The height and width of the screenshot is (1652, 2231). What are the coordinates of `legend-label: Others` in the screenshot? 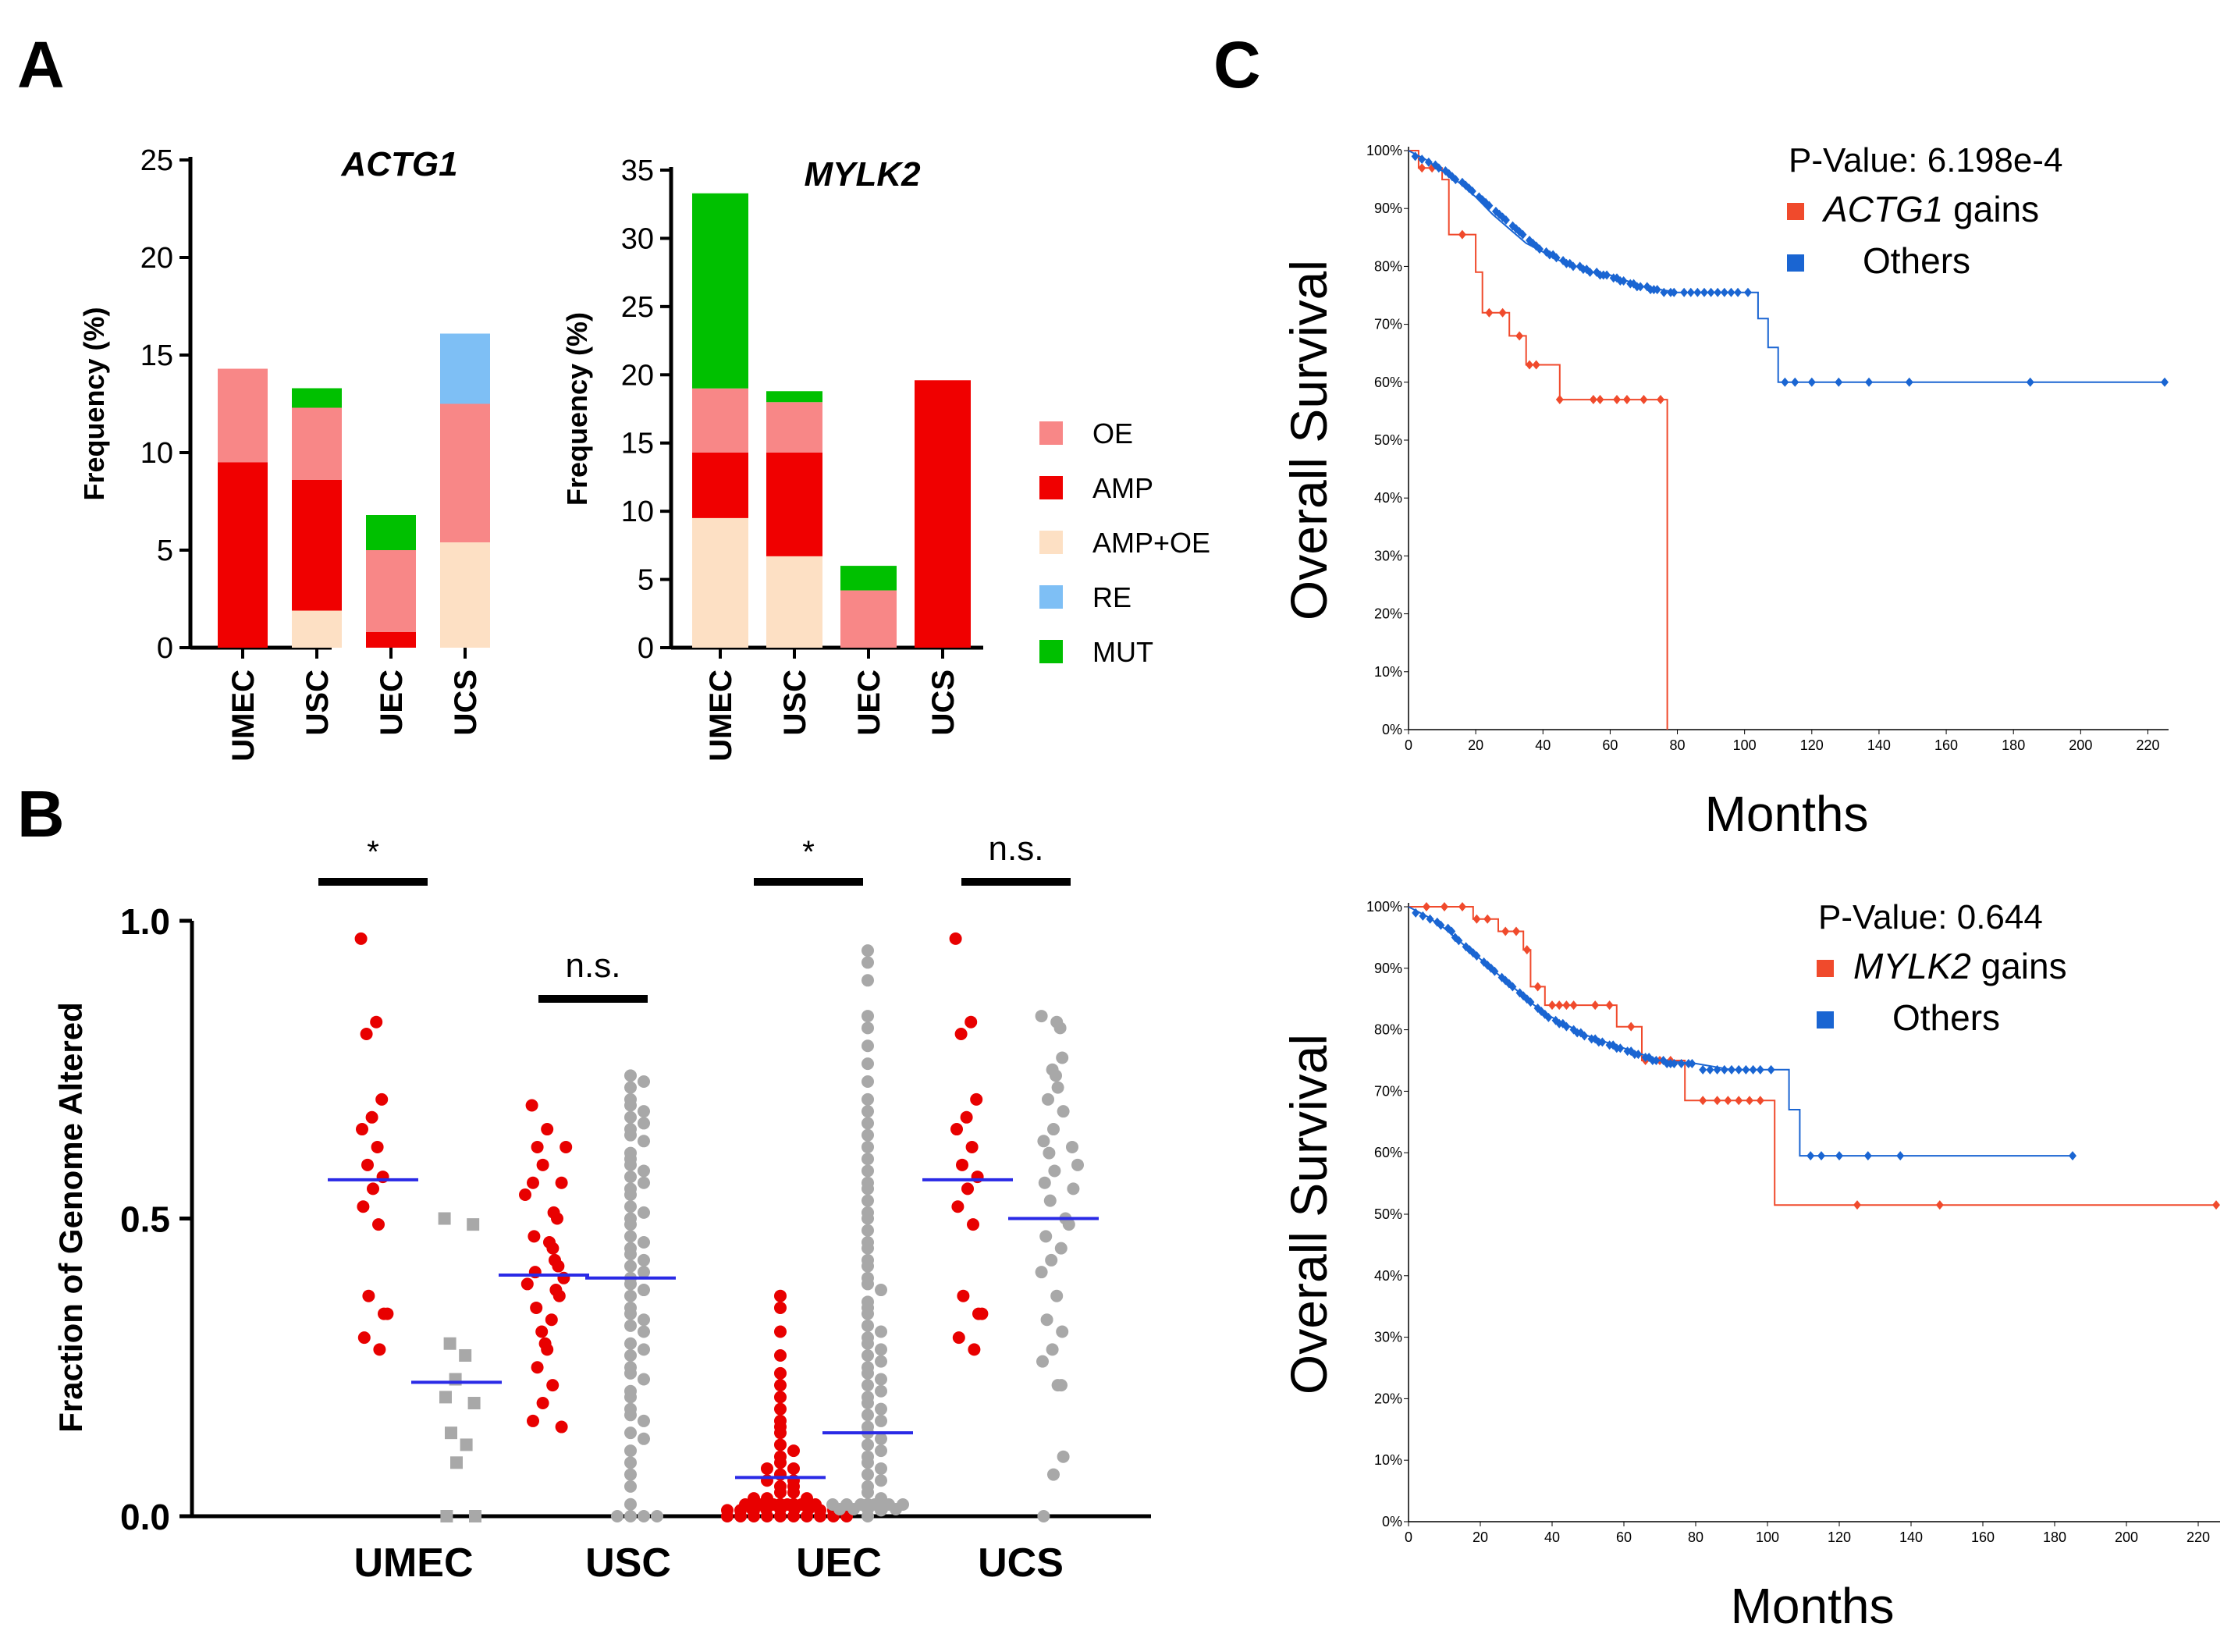 It's located at (1916, 261).